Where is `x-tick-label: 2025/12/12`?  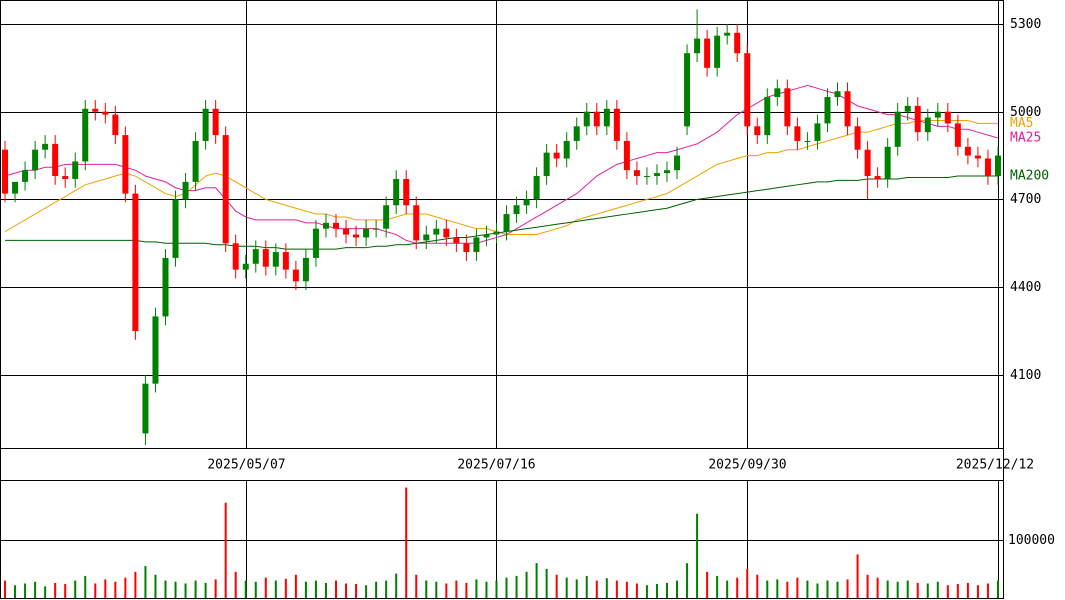
x-tick-label: 2025/12/12 is located at coordinates (995, 465).